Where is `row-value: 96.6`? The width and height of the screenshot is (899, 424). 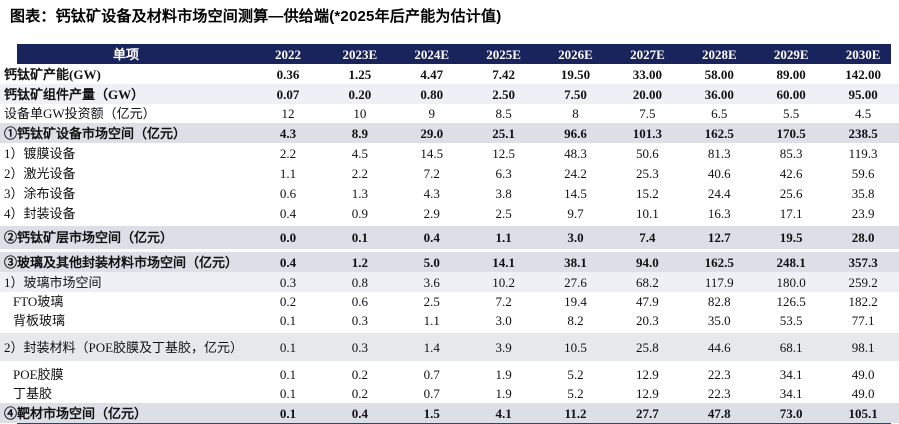 row-value: 96.6 is located at coordinates (575, 133).